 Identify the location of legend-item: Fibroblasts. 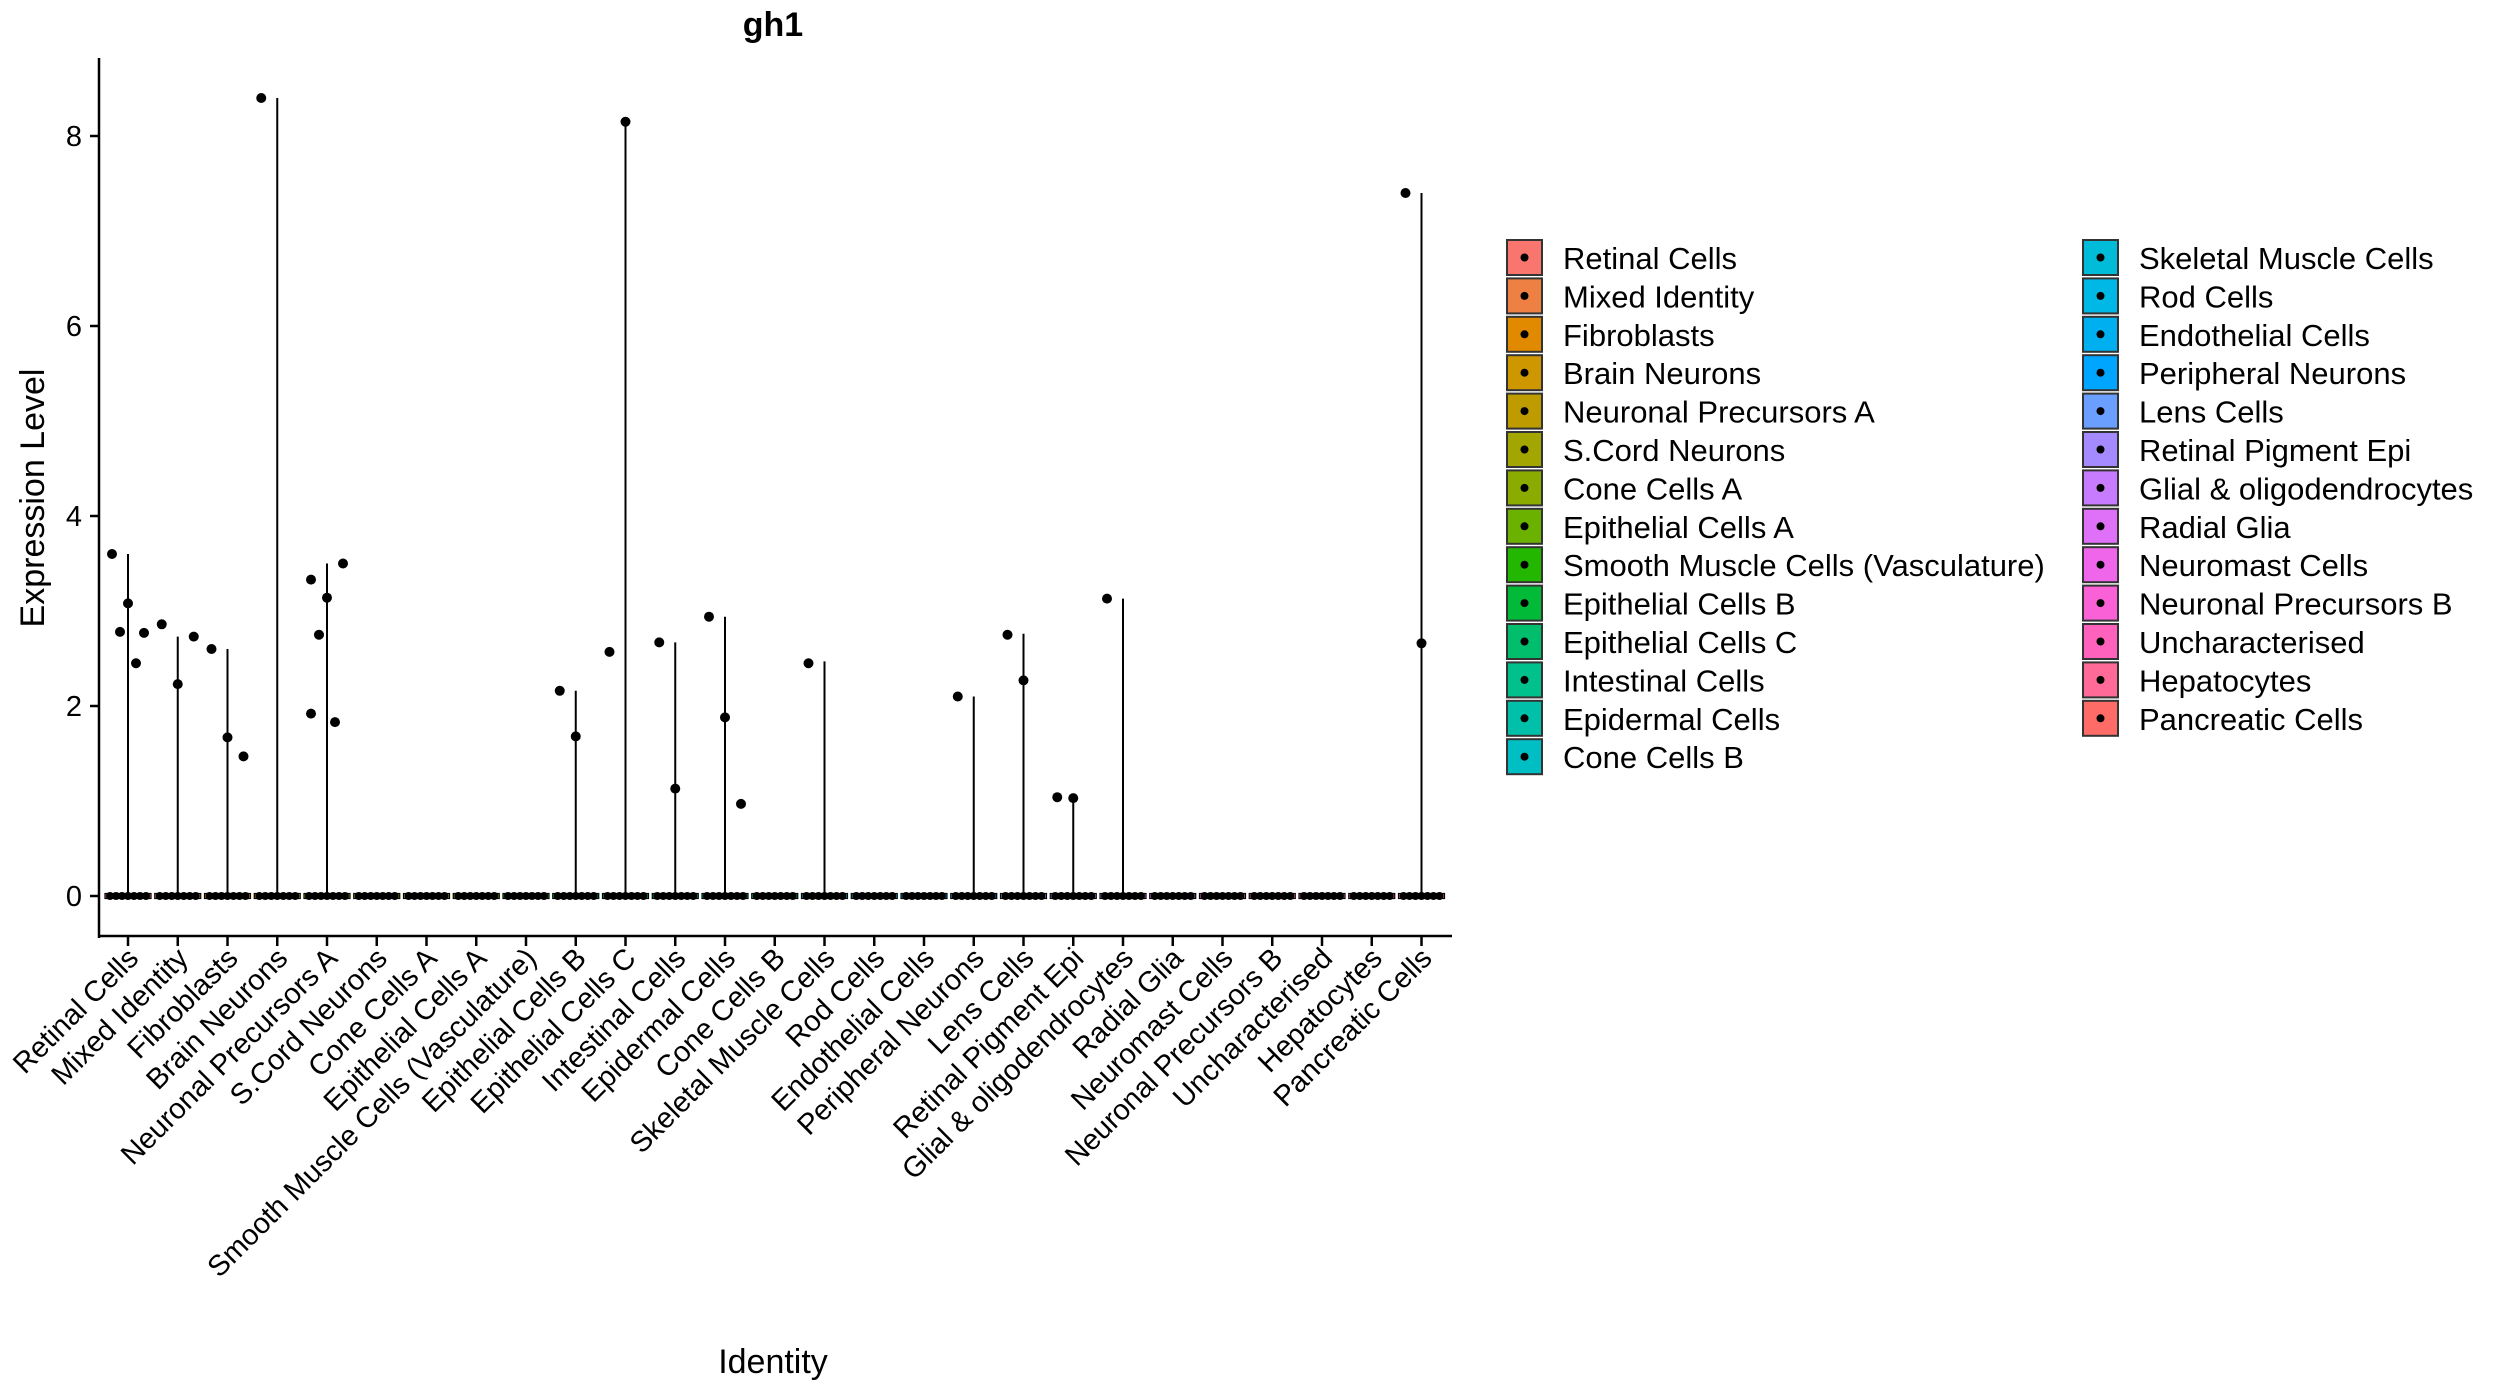
(1610, 334).